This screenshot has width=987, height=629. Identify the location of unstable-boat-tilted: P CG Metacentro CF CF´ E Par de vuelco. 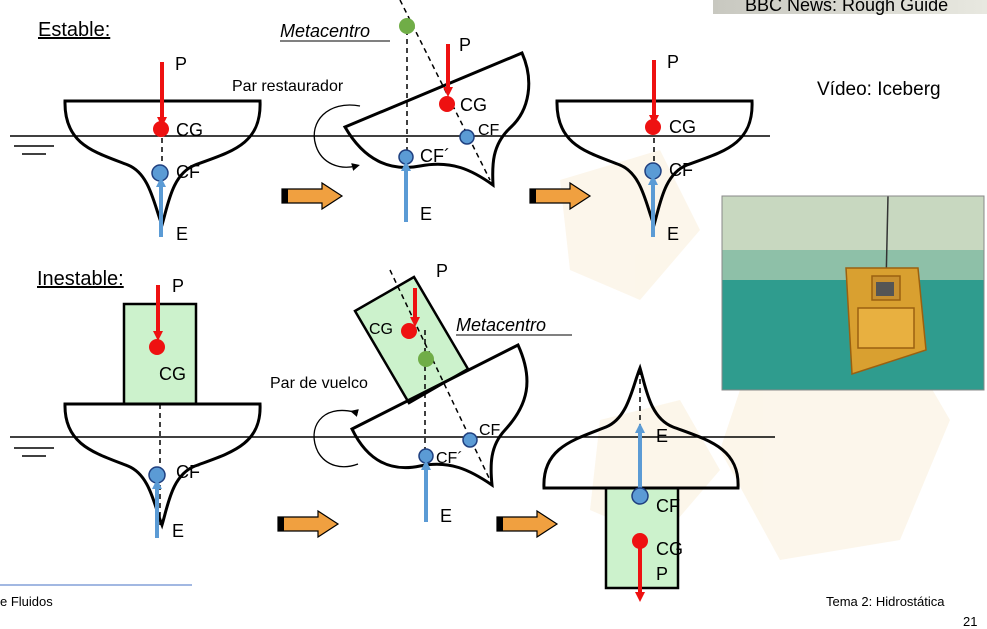
(421, 393).